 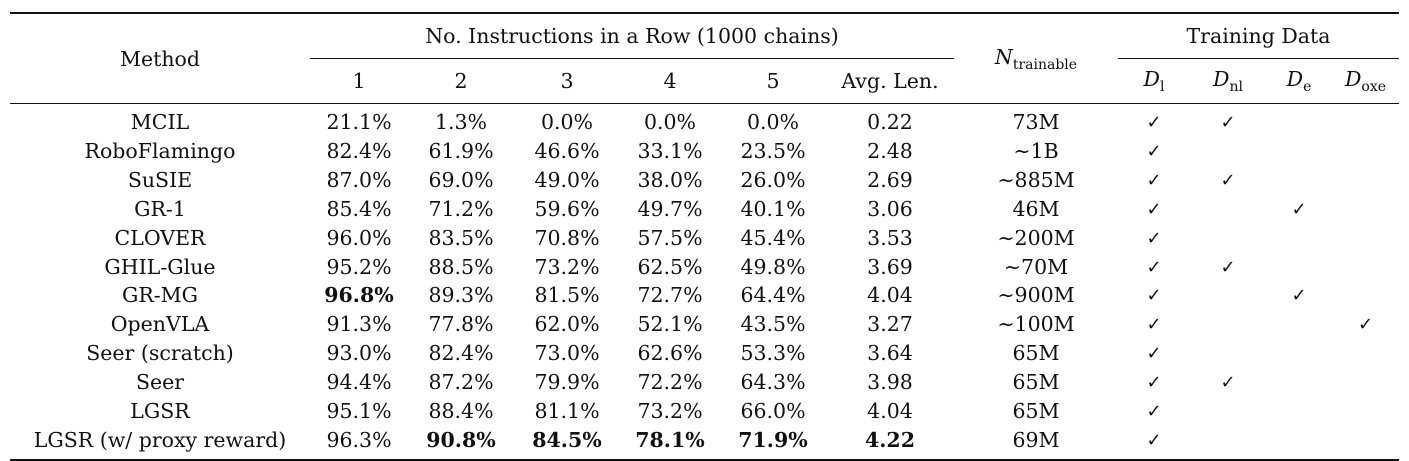 I want to click on header-step-3: 3, so click(x=567, y=81).